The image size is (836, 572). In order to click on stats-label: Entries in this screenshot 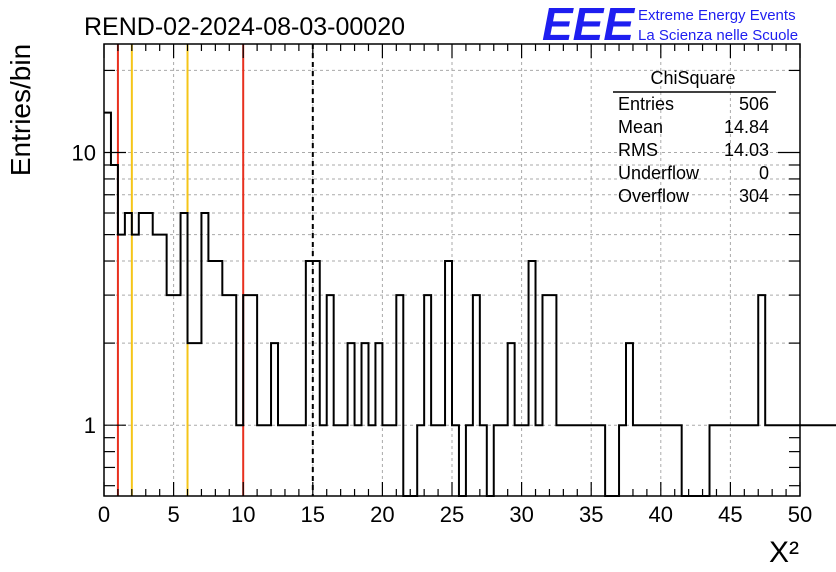, I will do `click(646, 104)`.